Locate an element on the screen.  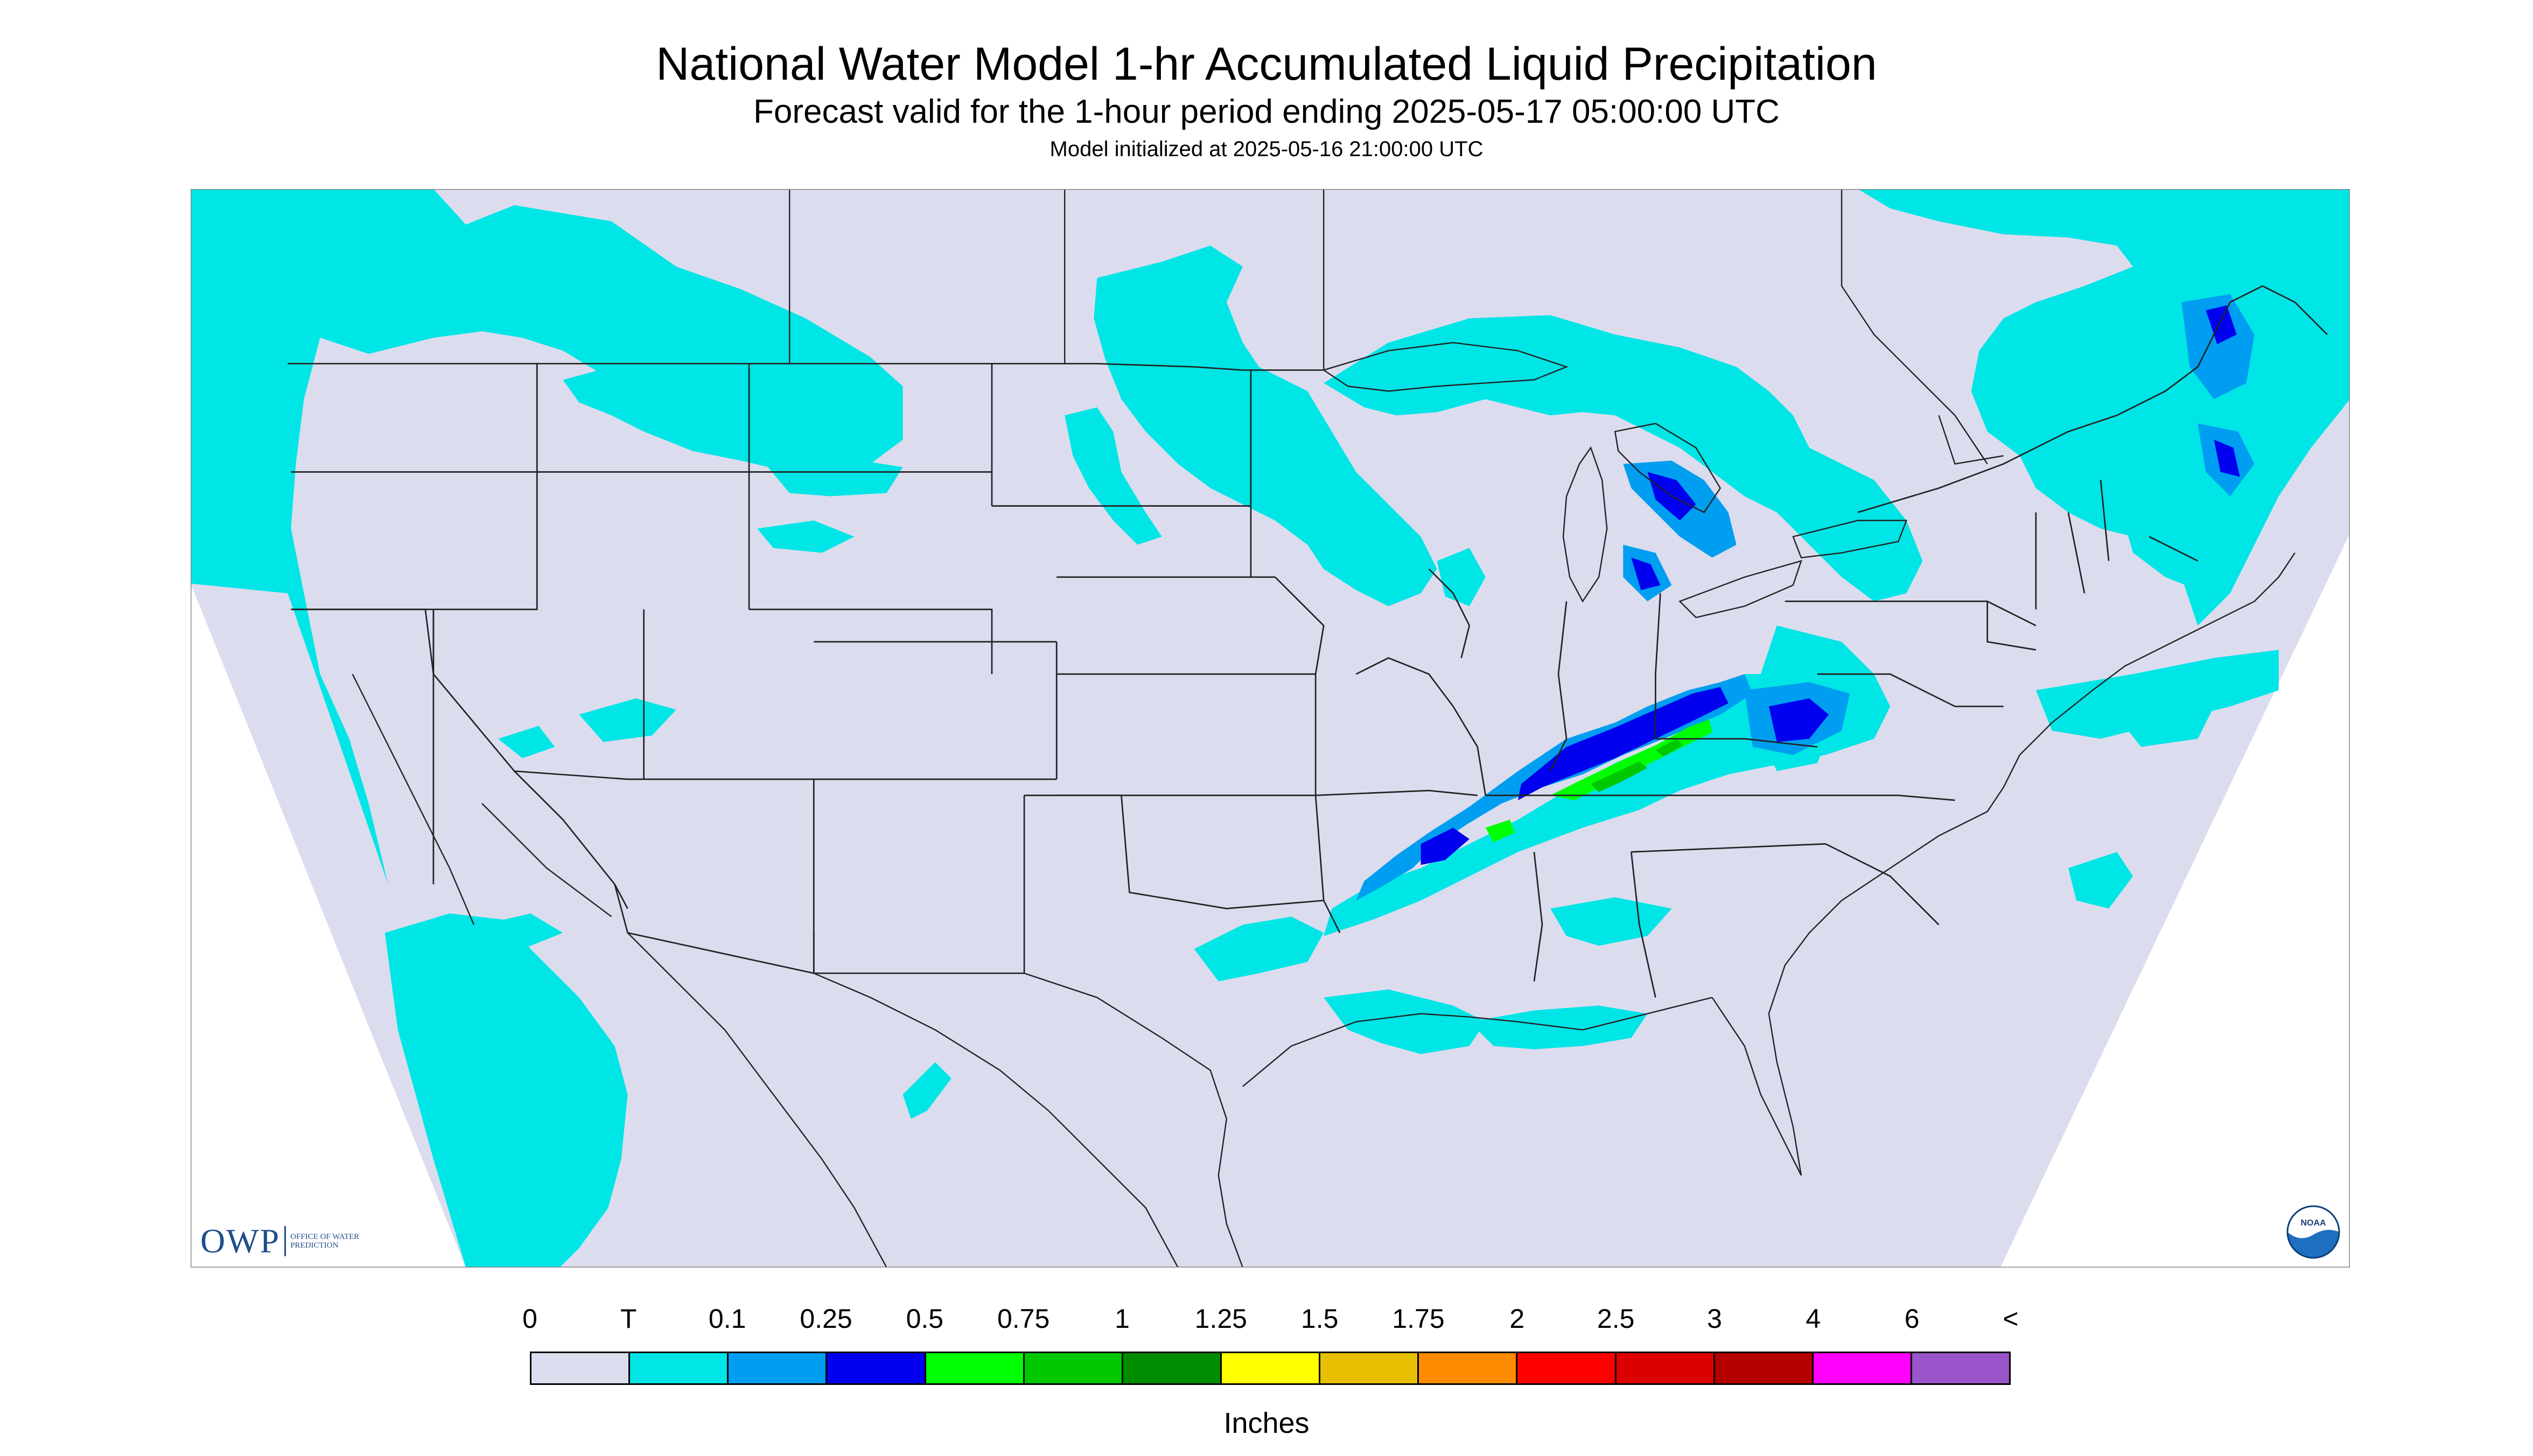
legend-label: 1.75 is located at coordinates (1419, 1319).